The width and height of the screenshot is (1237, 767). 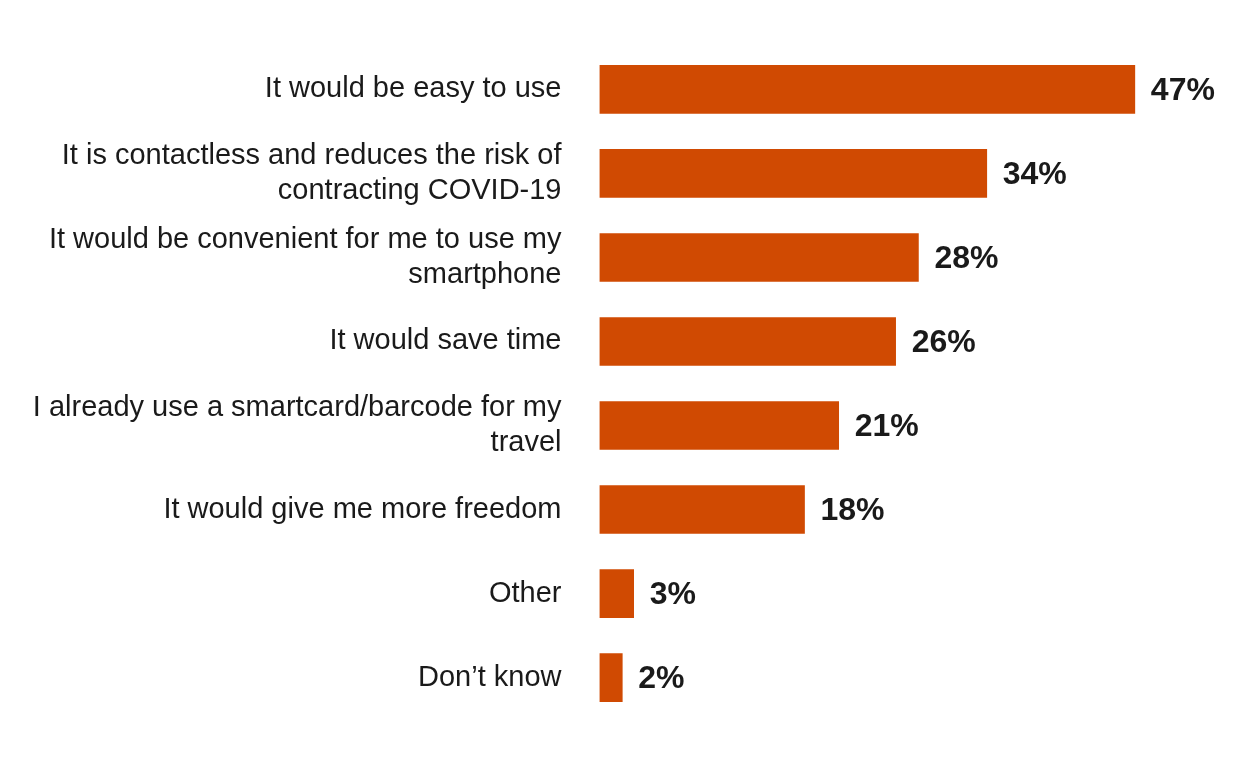 I want to click on y-tick-label: It would save time, so click(x=445, y=339).